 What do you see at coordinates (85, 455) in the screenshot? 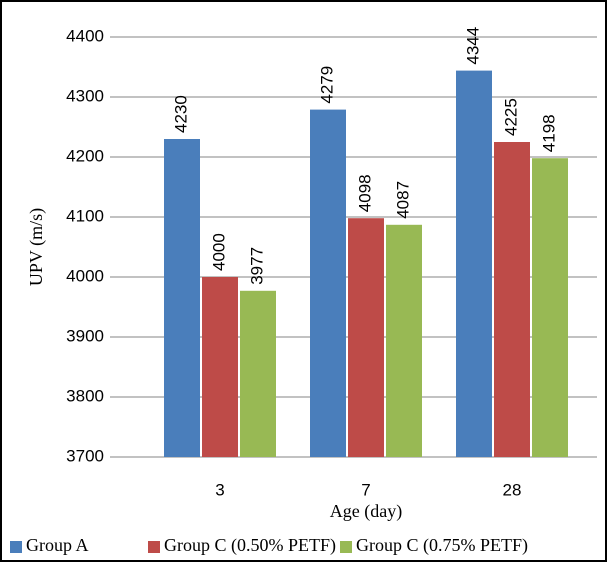
I see `y-tick-label: 3700` at bounding box center [85, 455].